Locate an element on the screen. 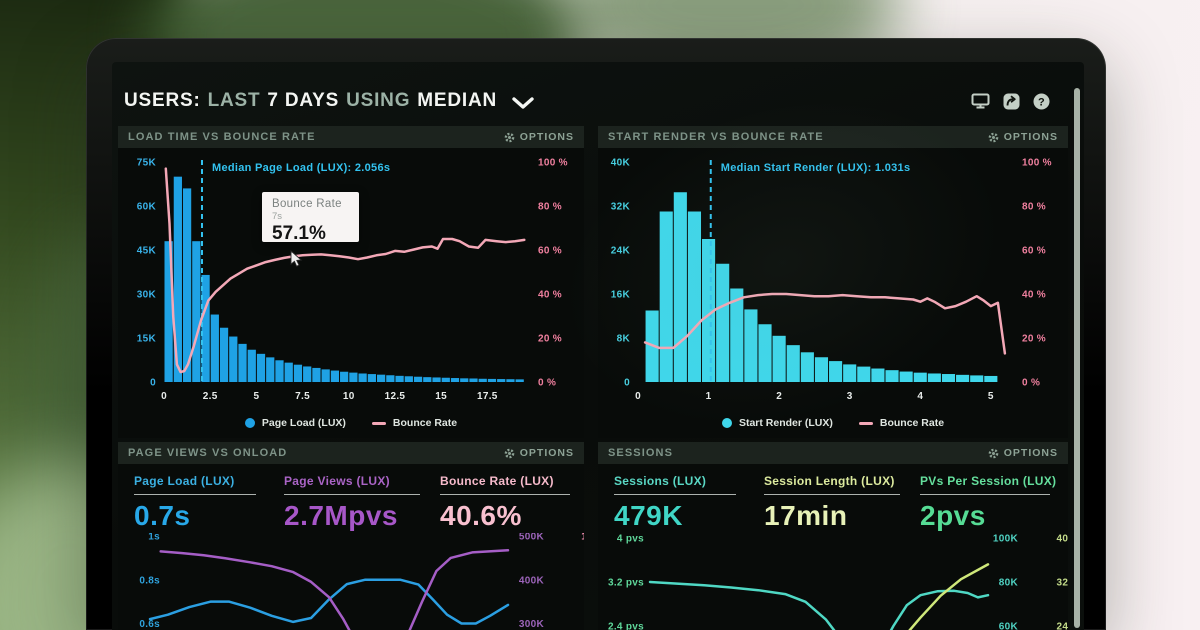  title-last: LAST is located at coordinates (234, 100).